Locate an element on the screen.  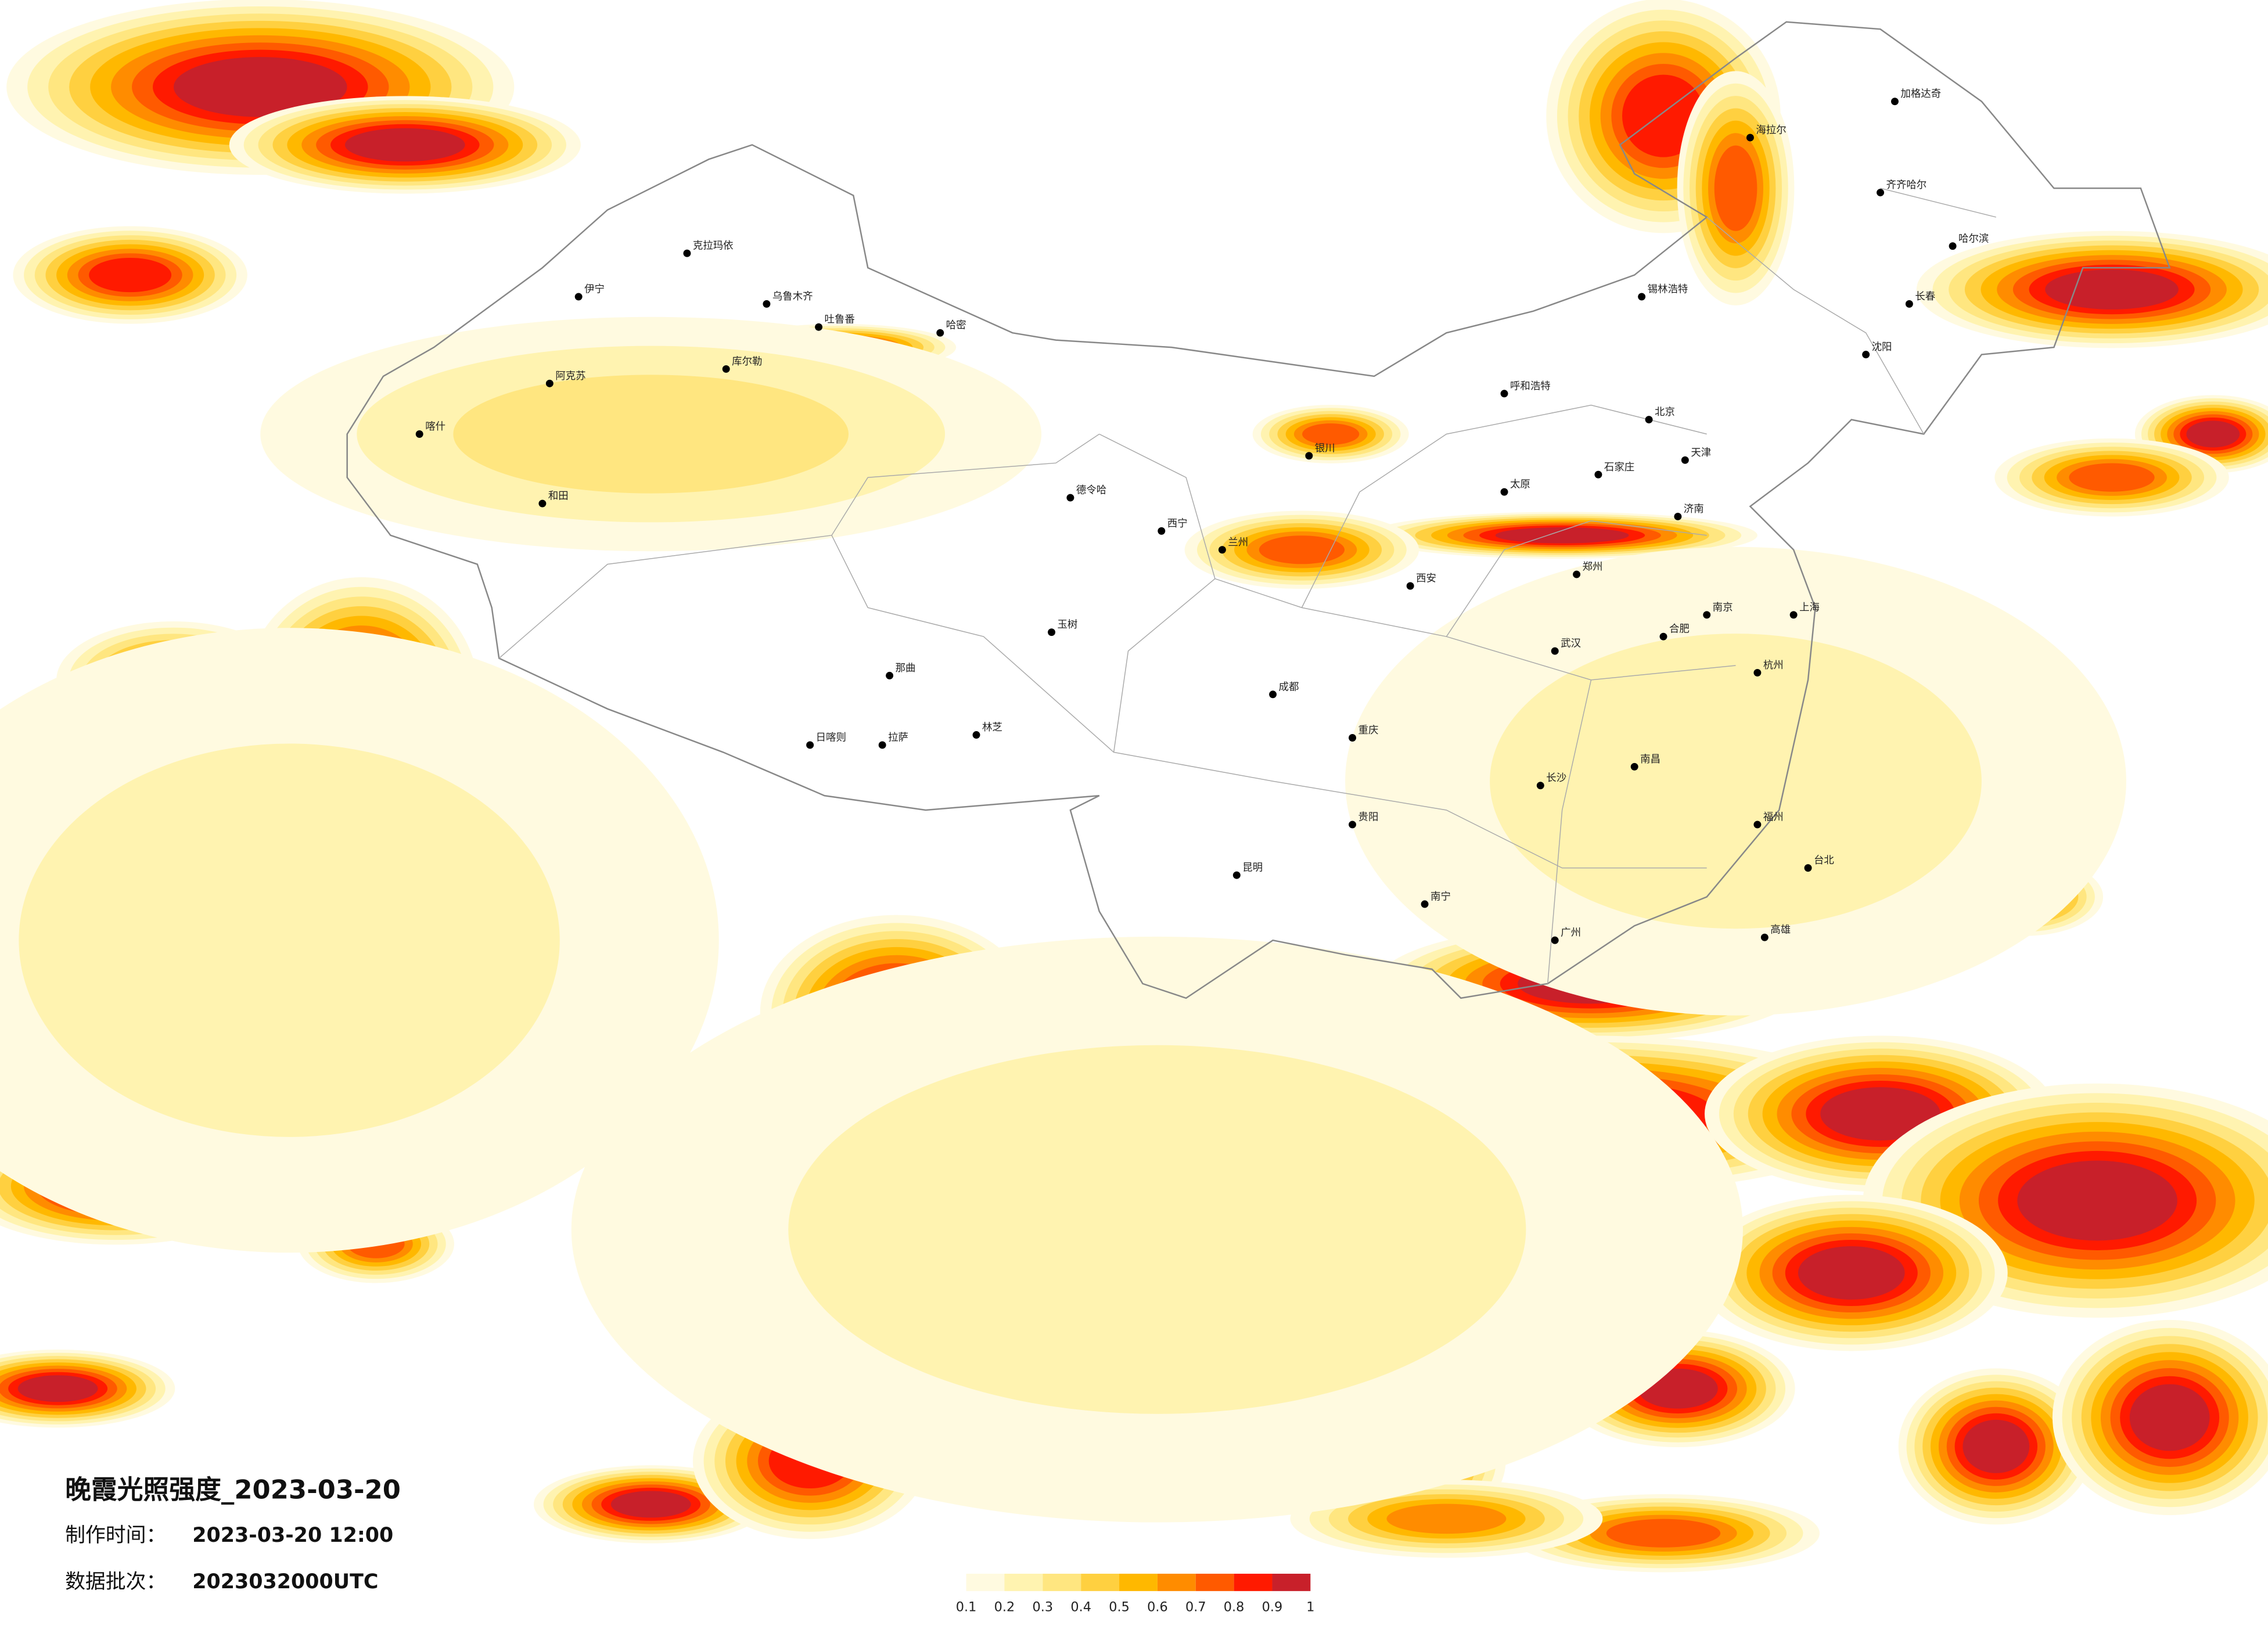
city-label: 德令哈 is located at coordinates (1091, 491).